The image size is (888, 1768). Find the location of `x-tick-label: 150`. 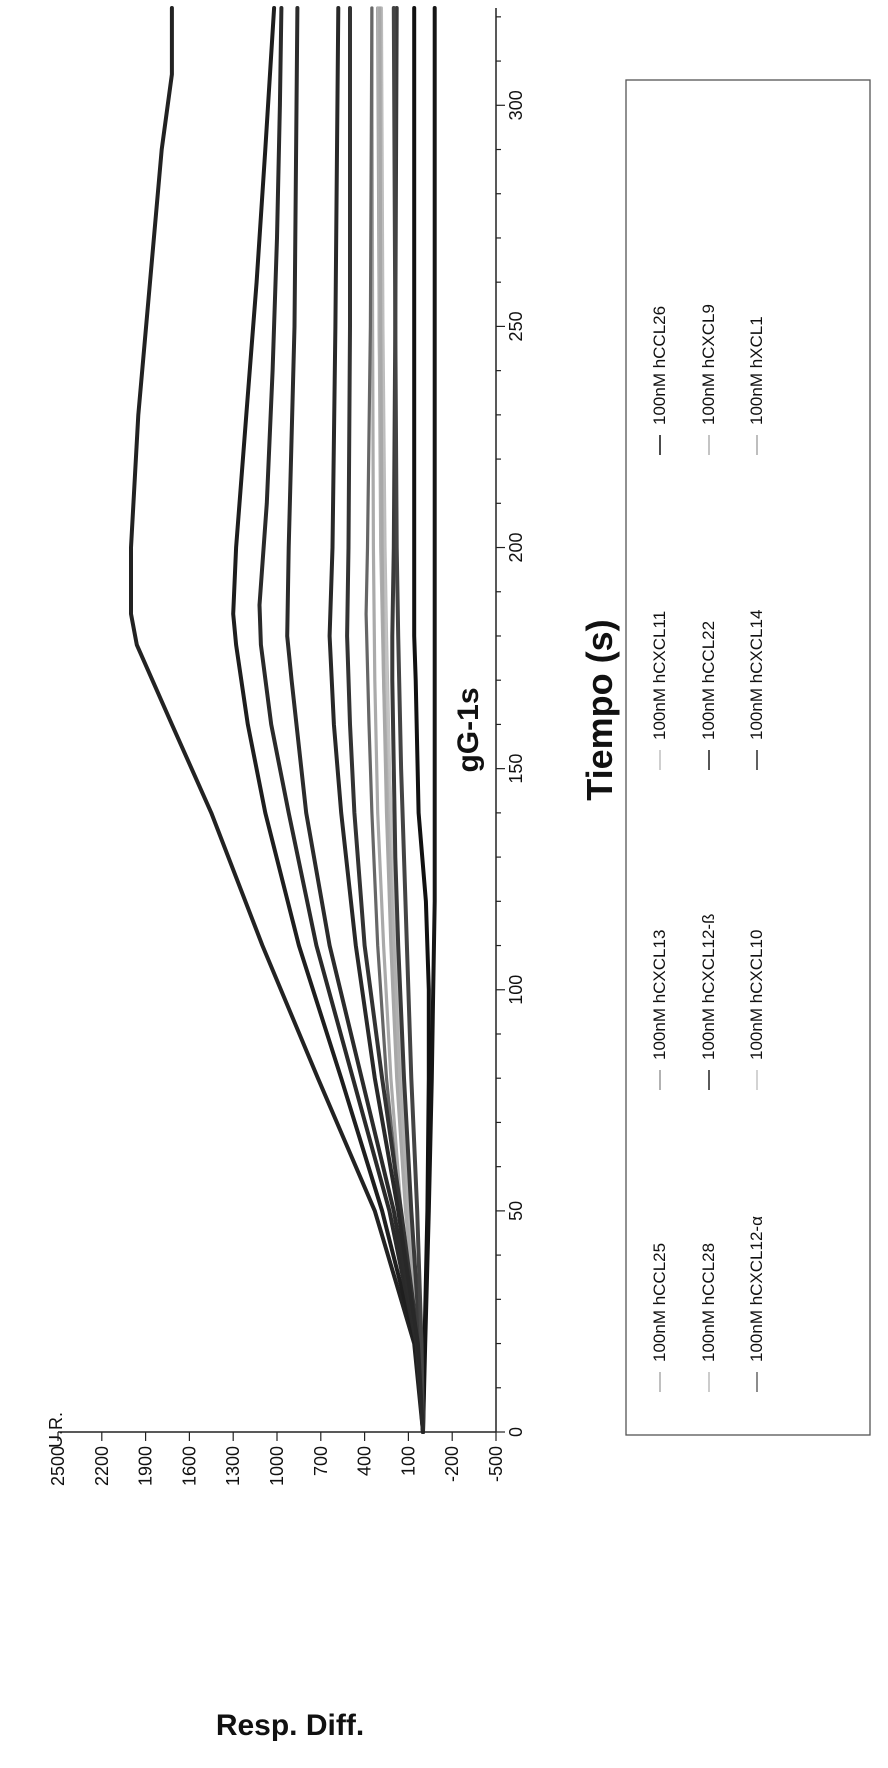

x-tick-label: 150 is located at coordinates (516, 769).